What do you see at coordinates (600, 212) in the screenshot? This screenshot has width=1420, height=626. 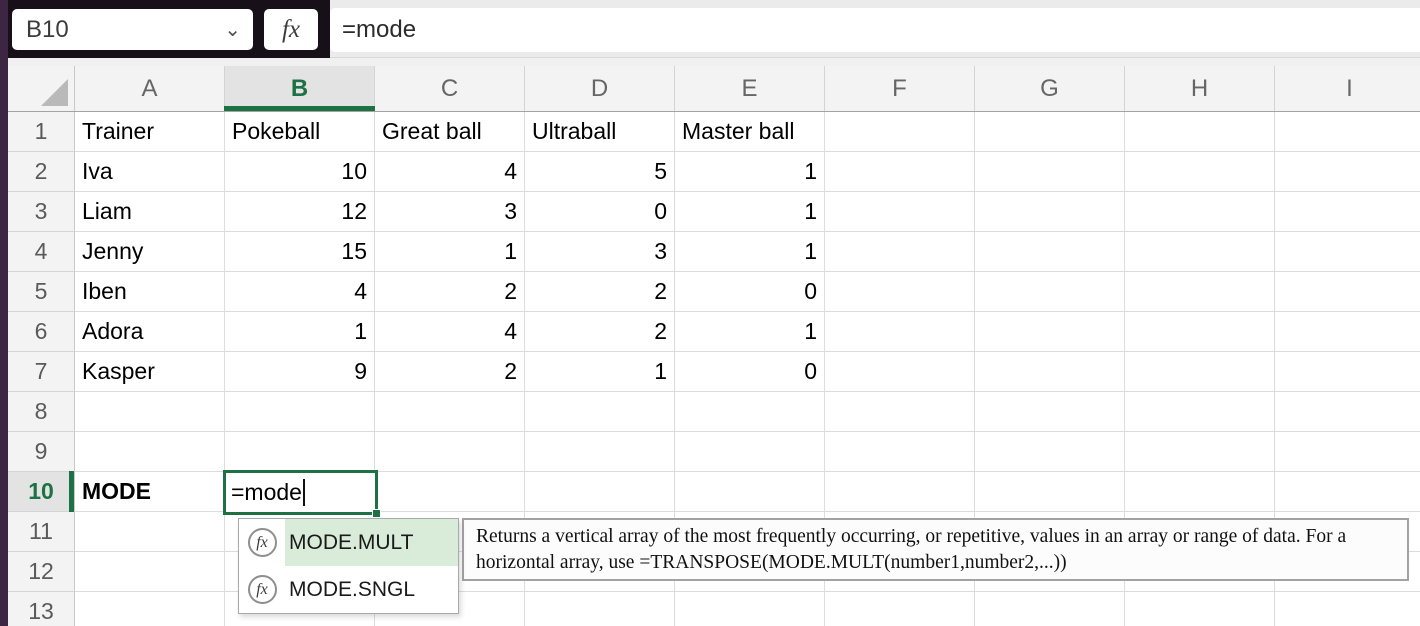 I see `cell-D3: 0` at bounding box center [600, 212].